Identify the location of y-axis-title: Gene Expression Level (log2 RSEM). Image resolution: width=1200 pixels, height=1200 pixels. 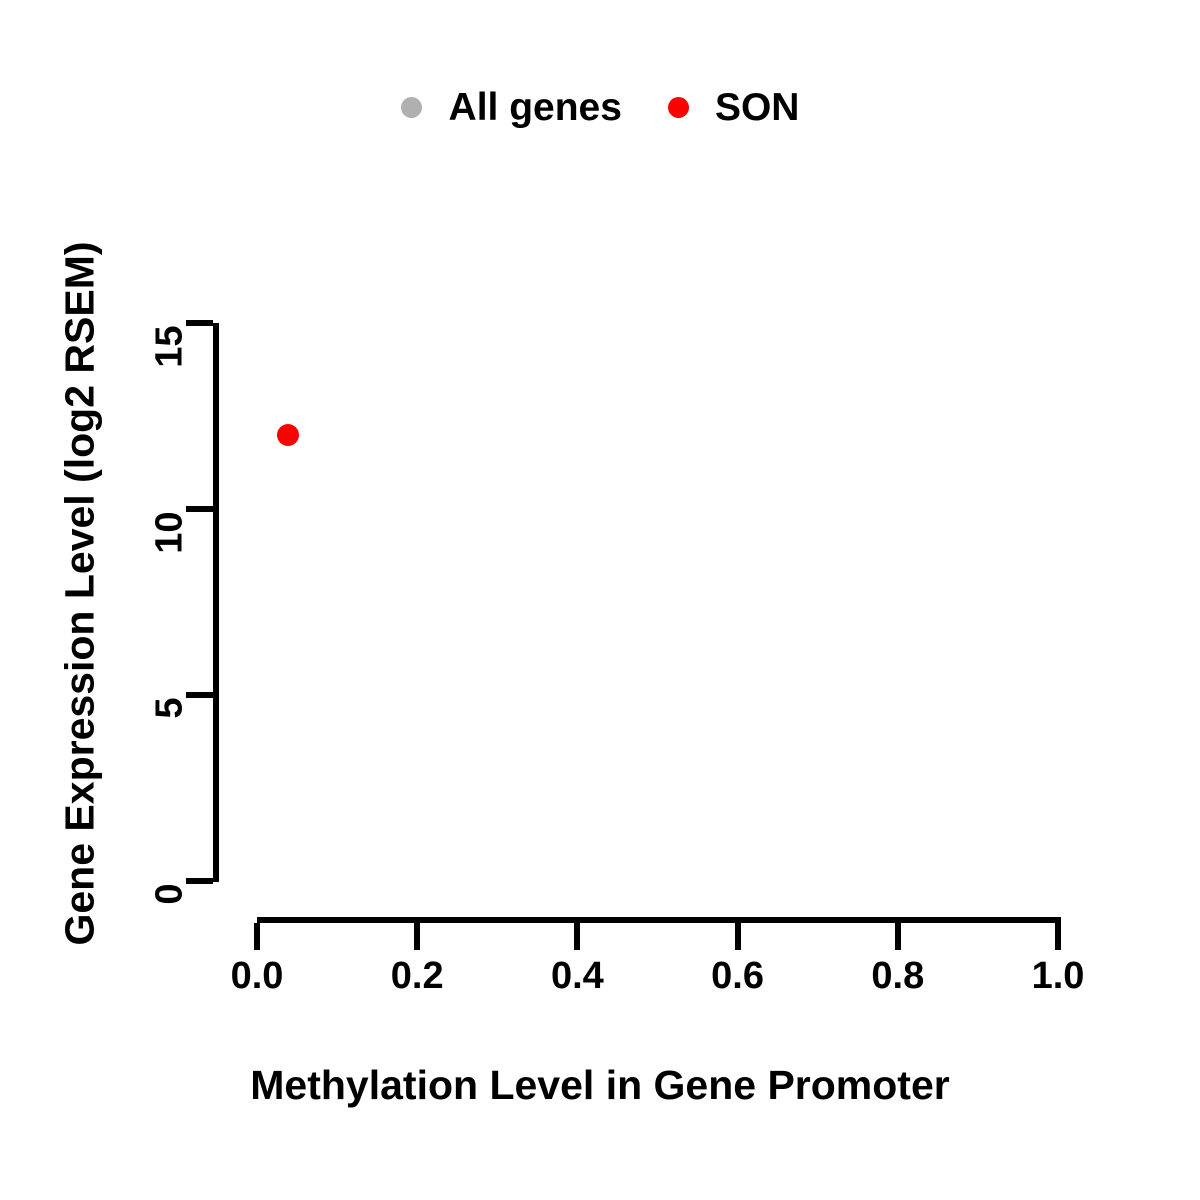
(79, 593).